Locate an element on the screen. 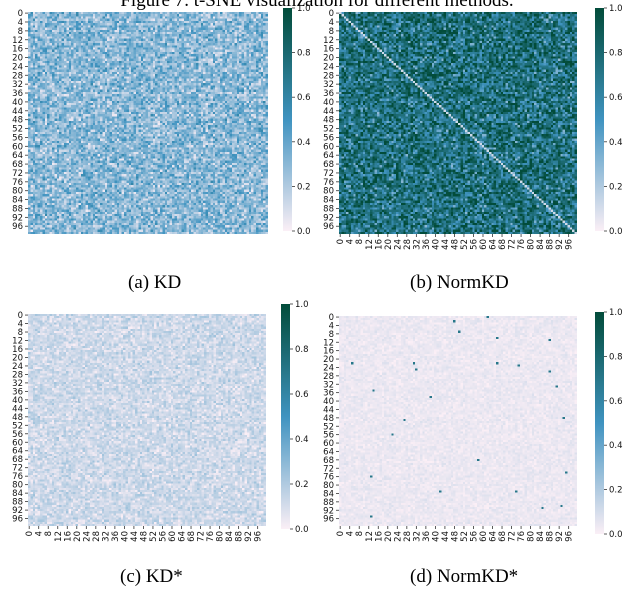 The width and height of the screenshot is (634, 591). x-tick-label: 24 is located at coordinates (398, 244).